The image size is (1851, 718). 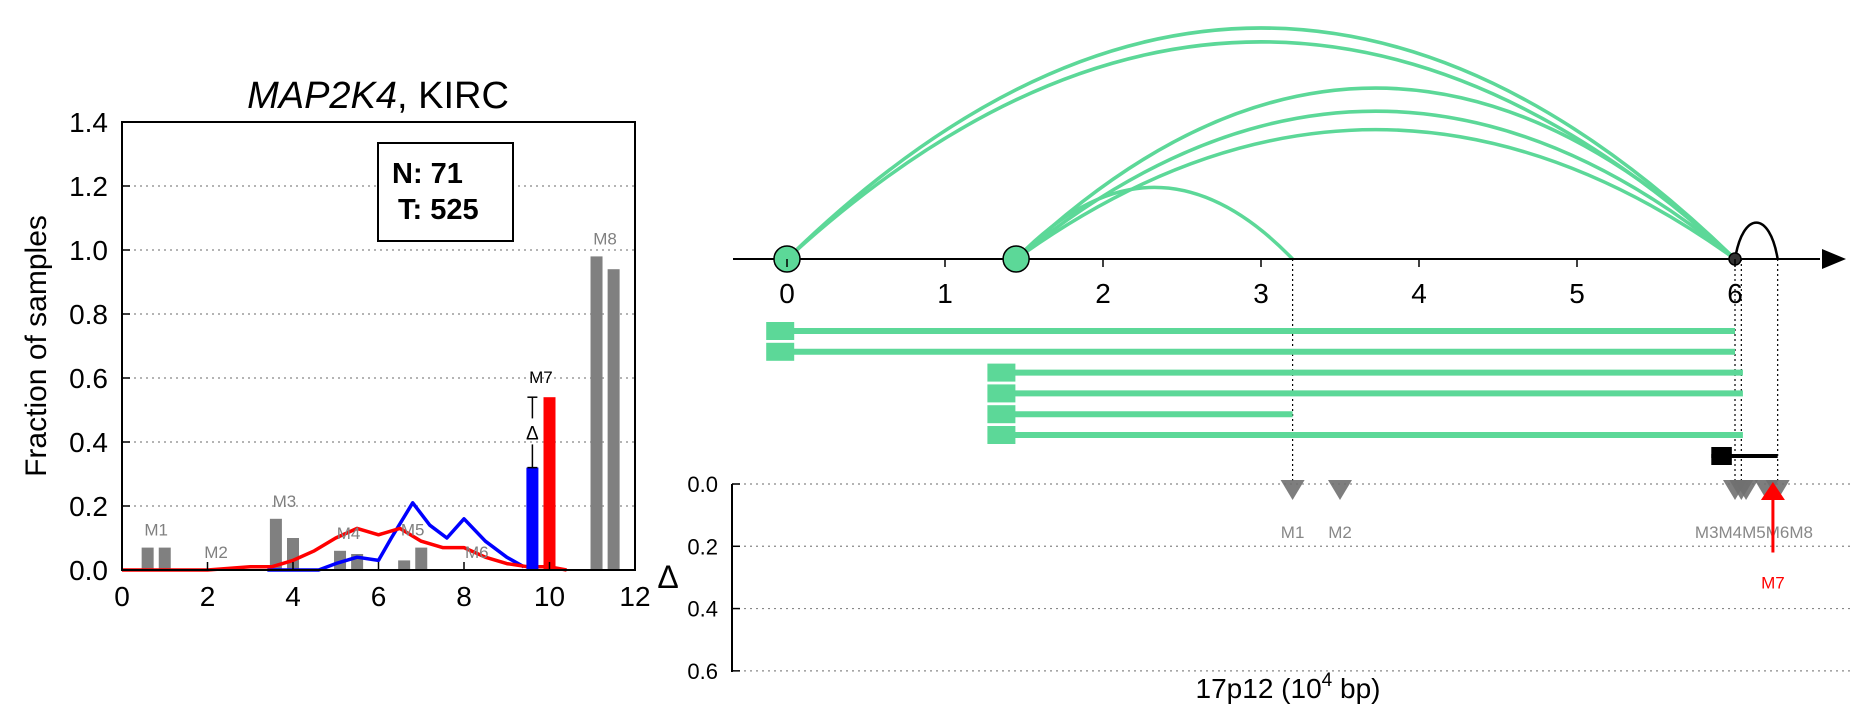 What do you see at coordinates (285, 501) in the screenshot?
I see `exon-label: M3` at bounding box center [285, 501].